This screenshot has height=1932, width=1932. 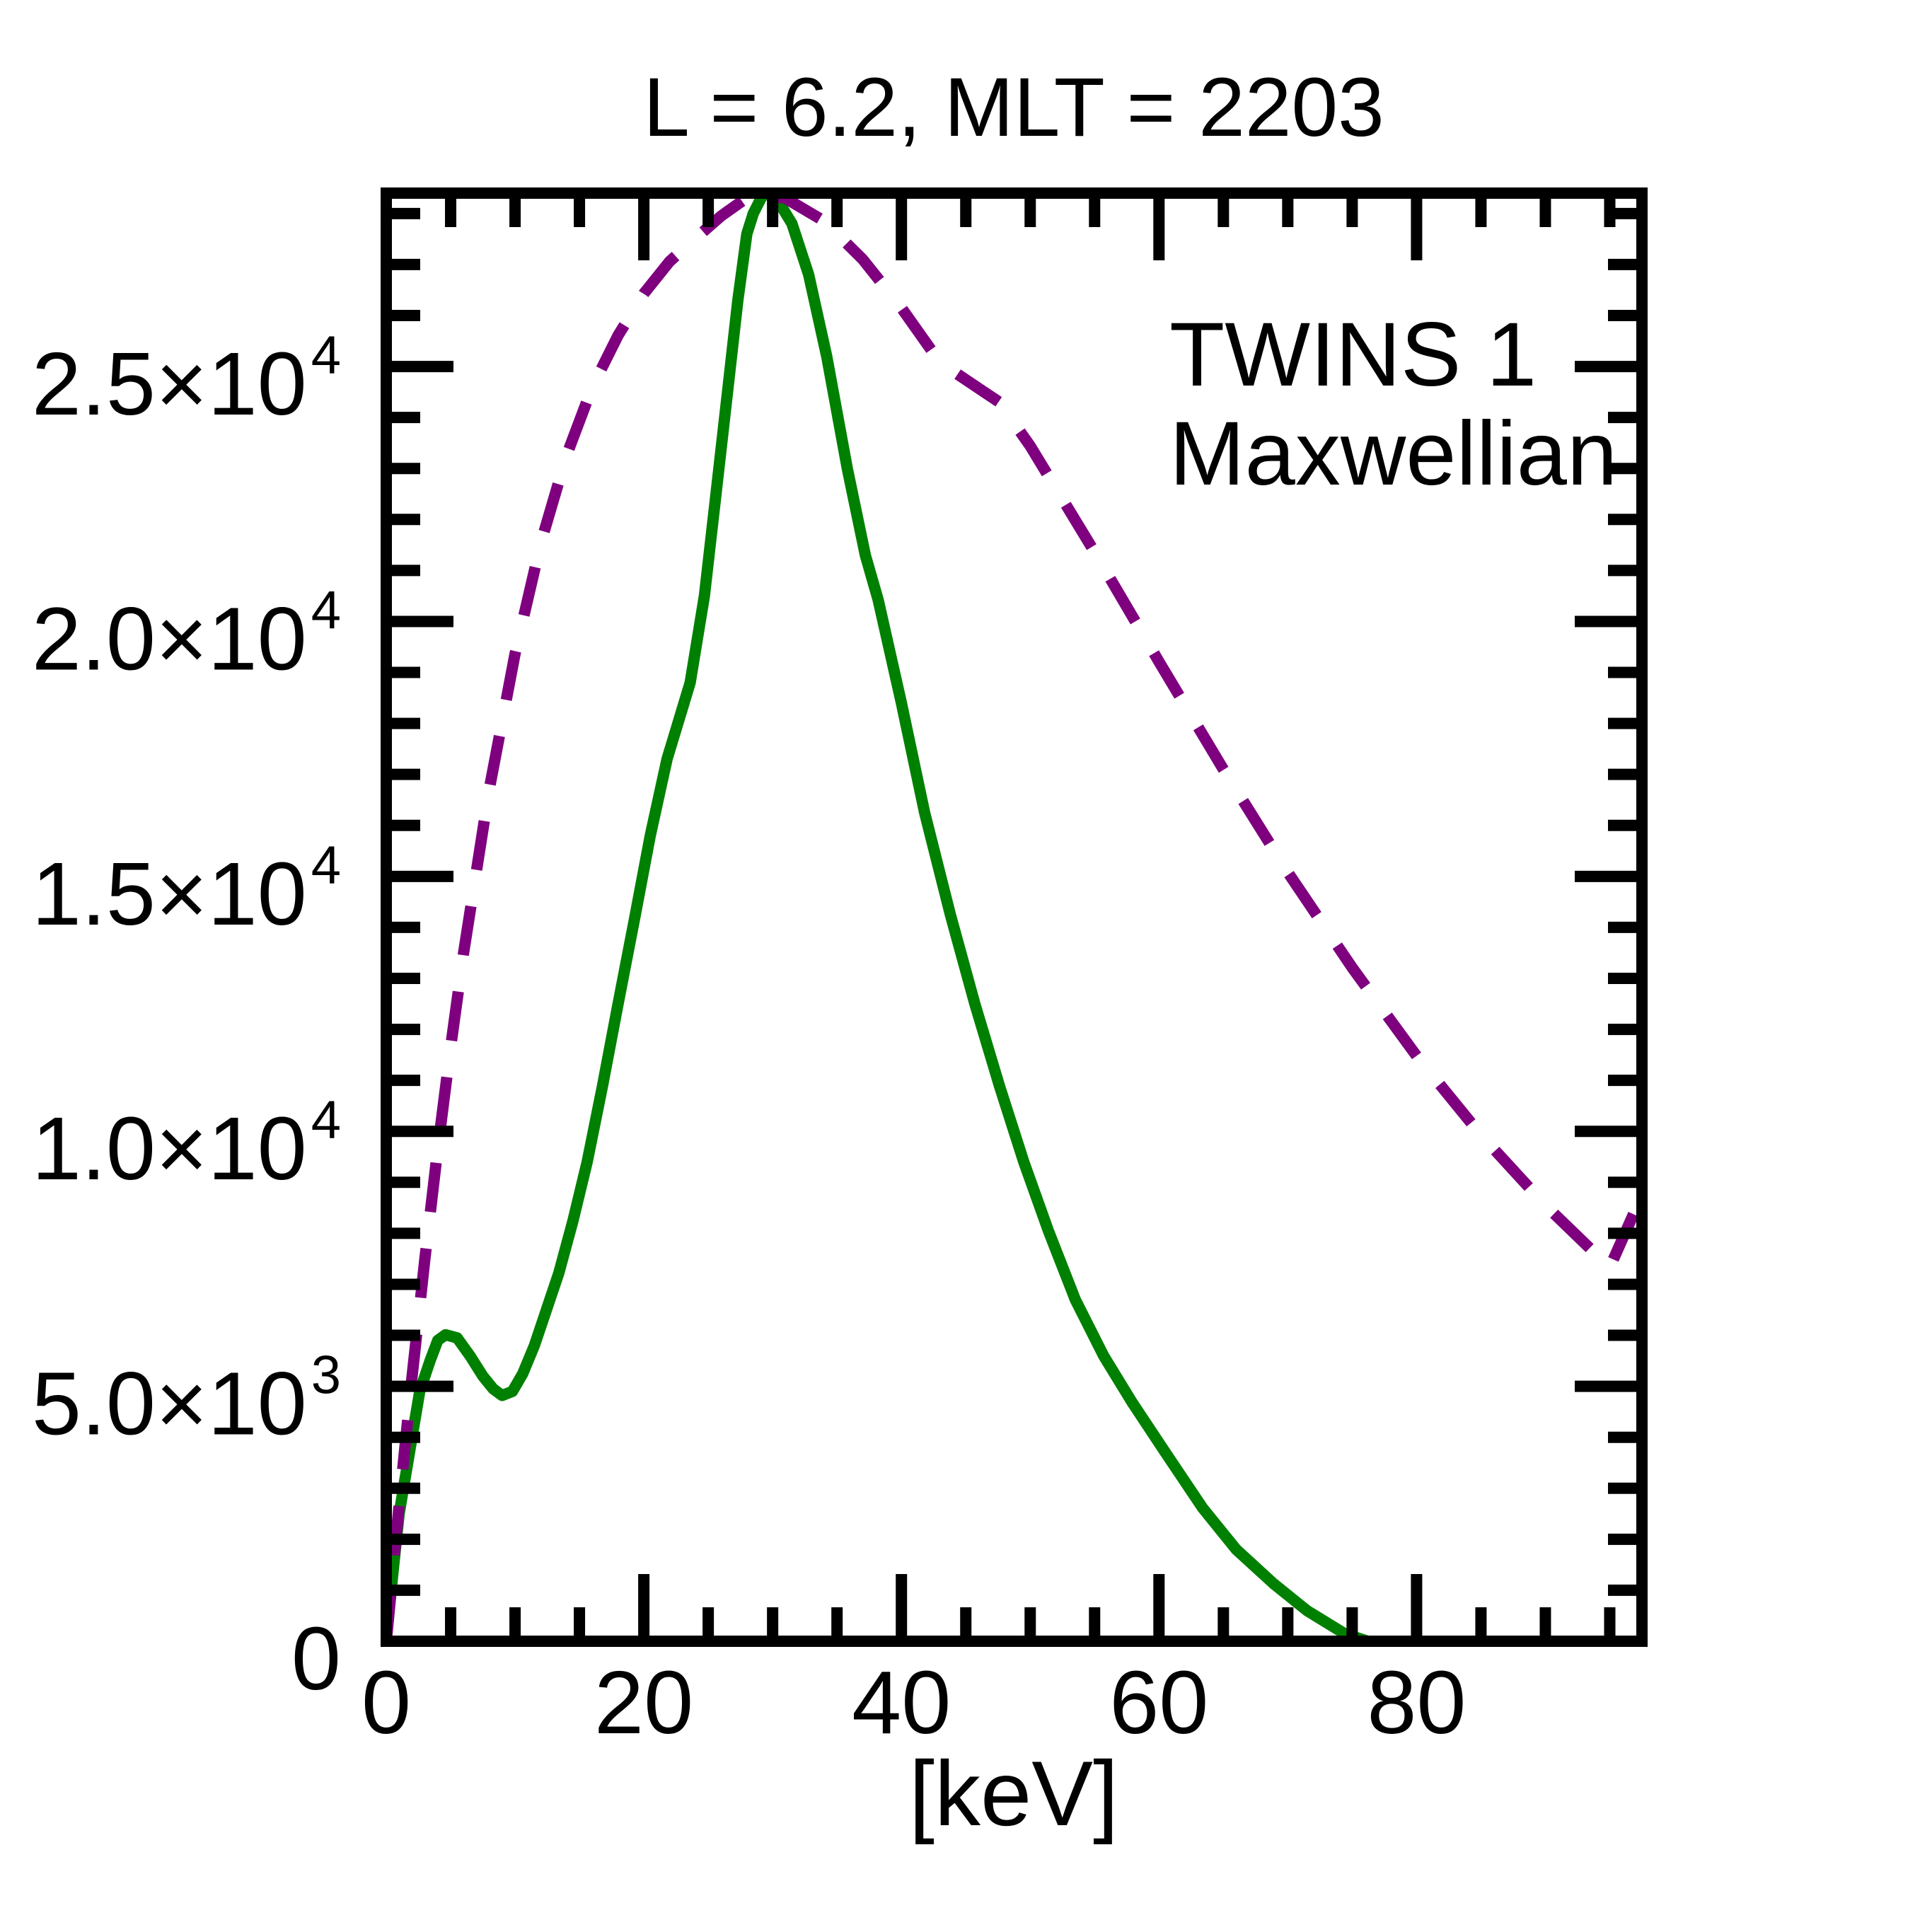 What do you see at coordinates (1416, 1702) in the screenshot?
I see `x-tick-label: 80` at bounding box center [1416, 1702].